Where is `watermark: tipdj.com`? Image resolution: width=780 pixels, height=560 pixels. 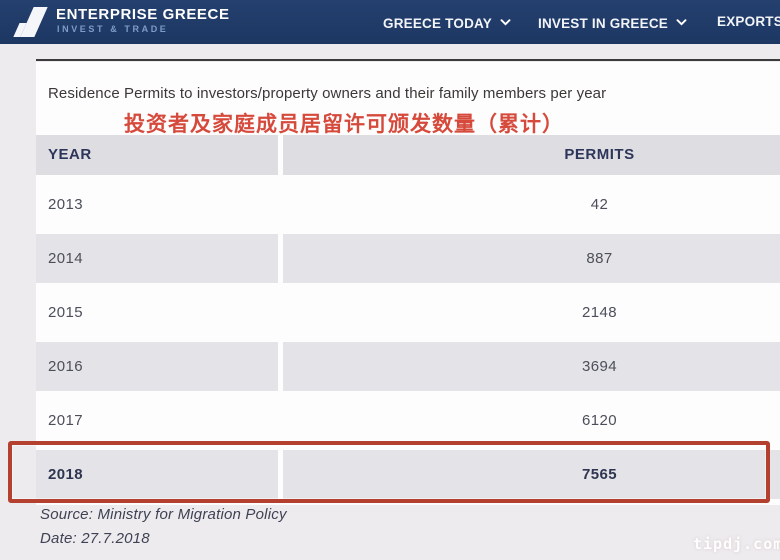
watermark: tipdj.com is located at coordinates (736, 544).